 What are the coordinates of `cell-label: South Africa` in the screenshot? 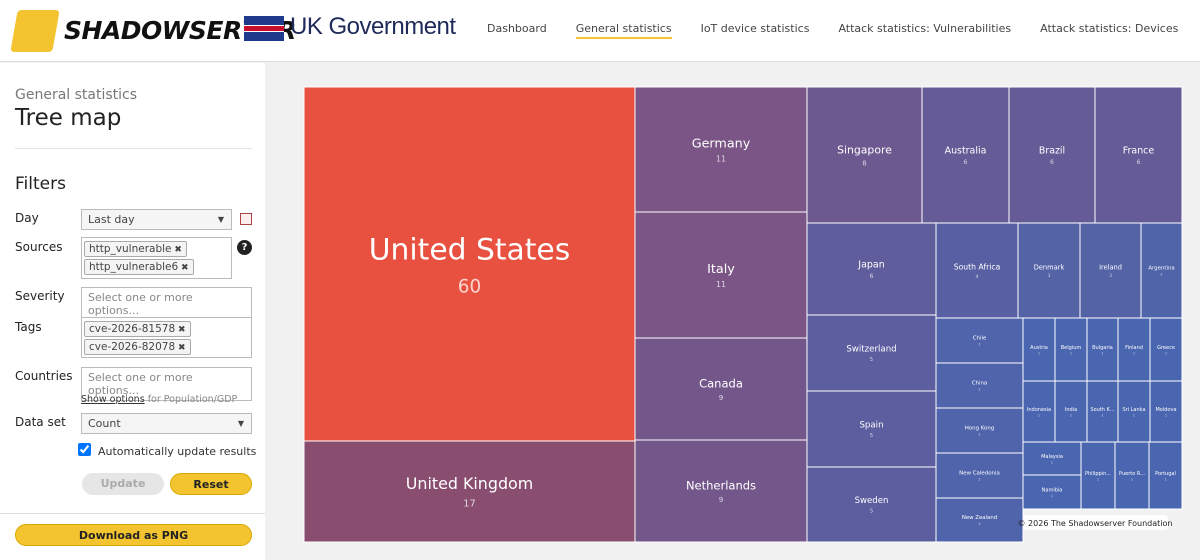 It's located at (977, 266).